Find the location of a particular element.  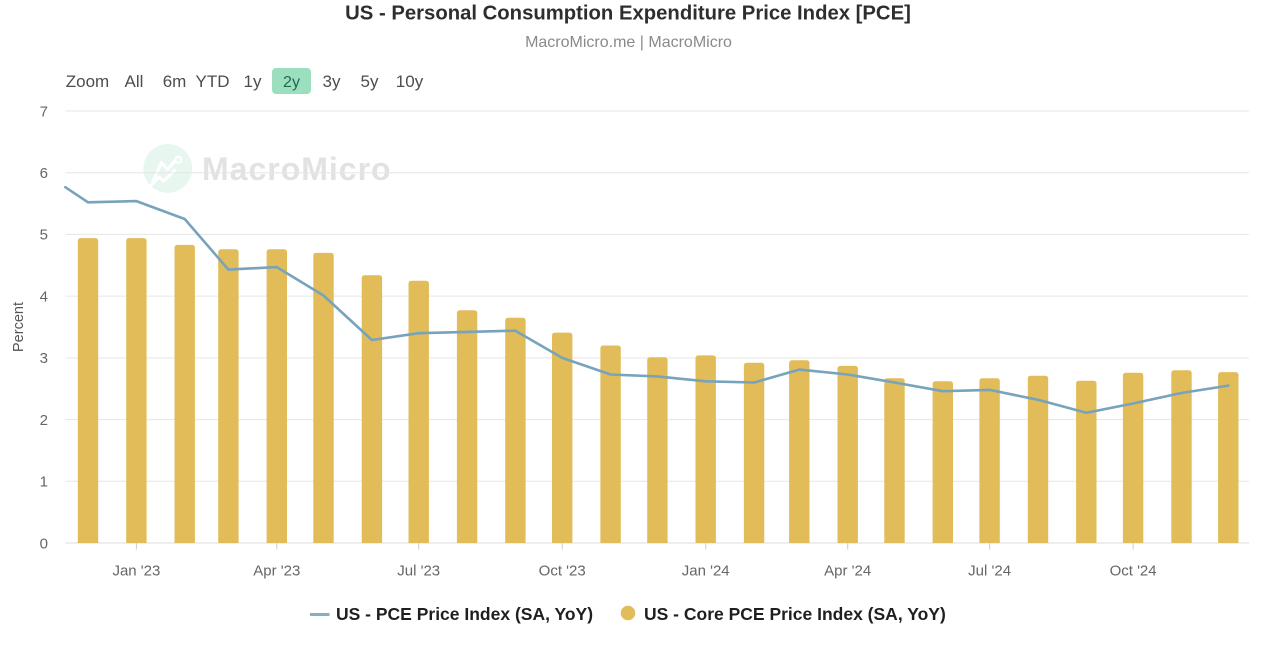

svg-text: 3 is located at coordinates (44, 358).